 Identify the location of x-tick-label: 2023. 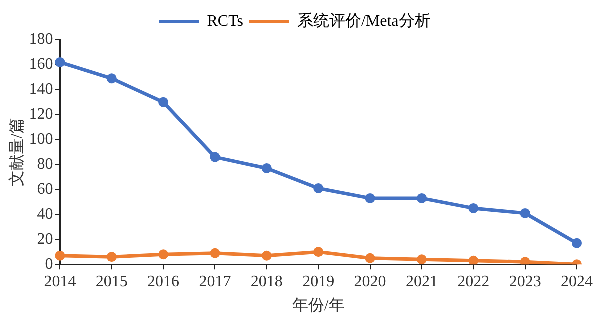
(525, 281).